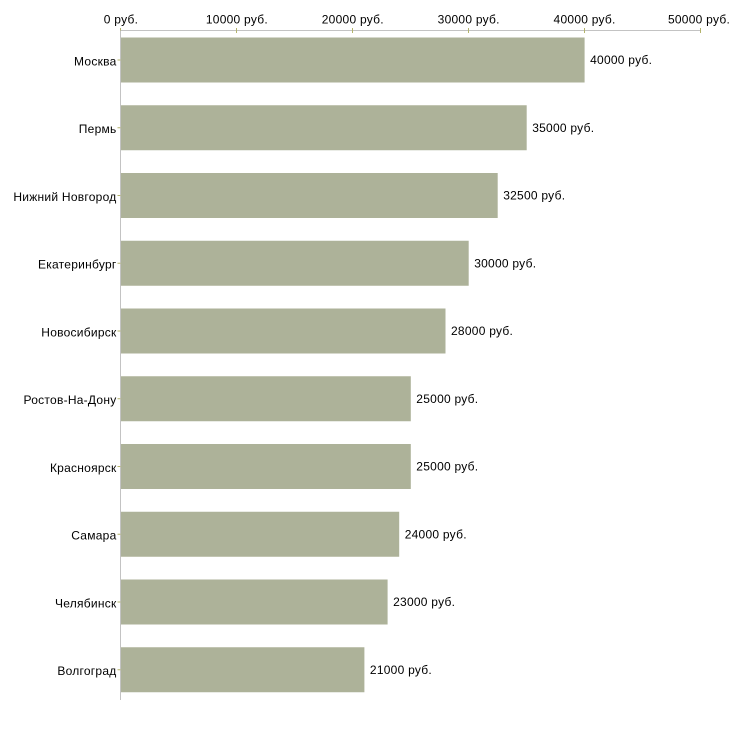 The width and height of the screenshot is (730, 730). I want to click on svg-text: Москва, so click(95, 61).